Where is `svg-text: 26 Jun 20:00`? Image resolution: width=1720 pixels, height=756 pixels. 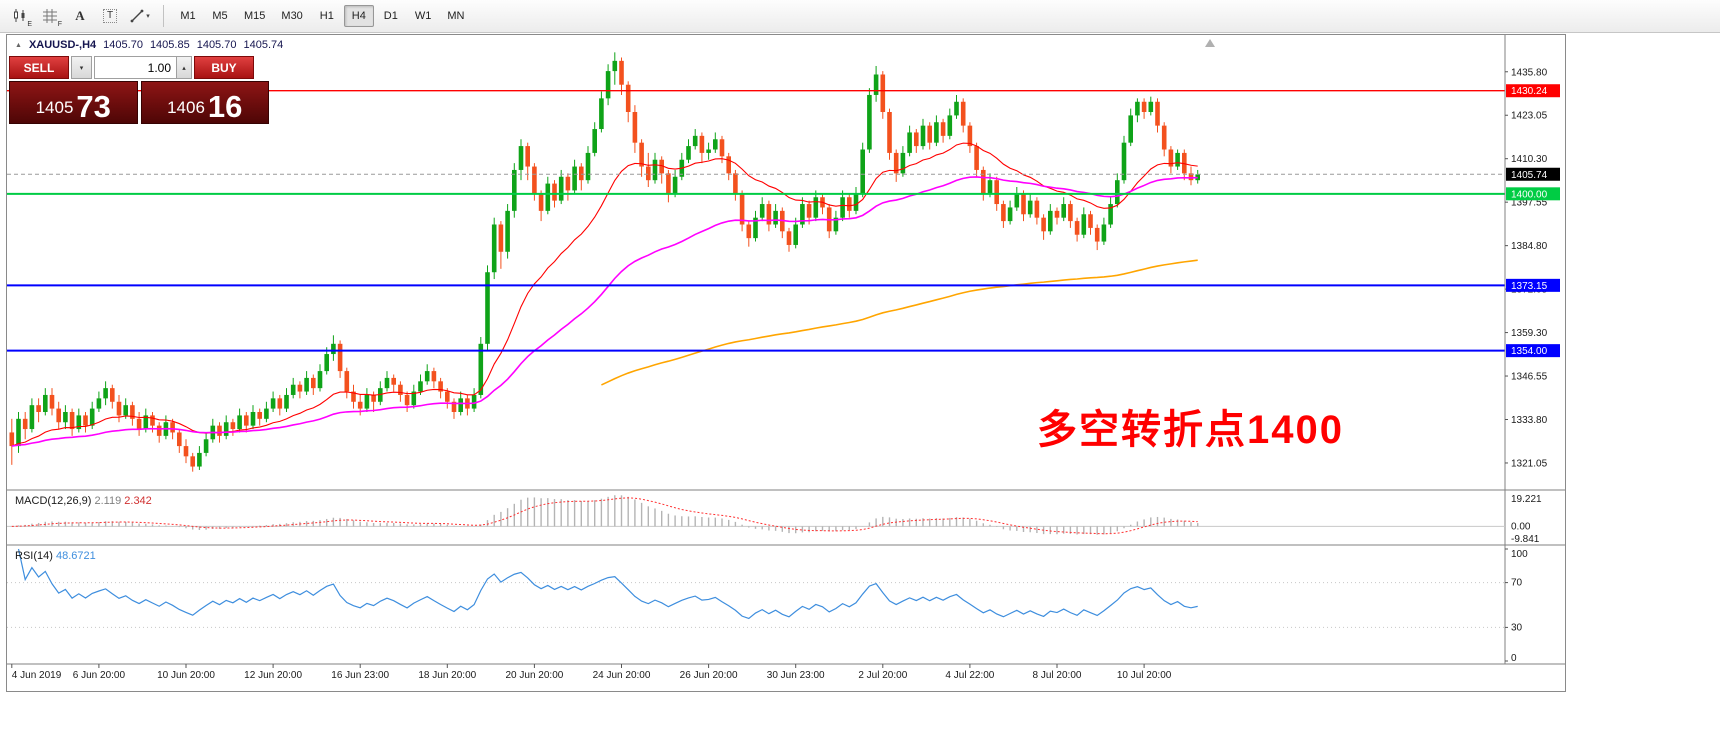 svg-text: 26 Jun 20:00 is located at coordinates (709, 675).